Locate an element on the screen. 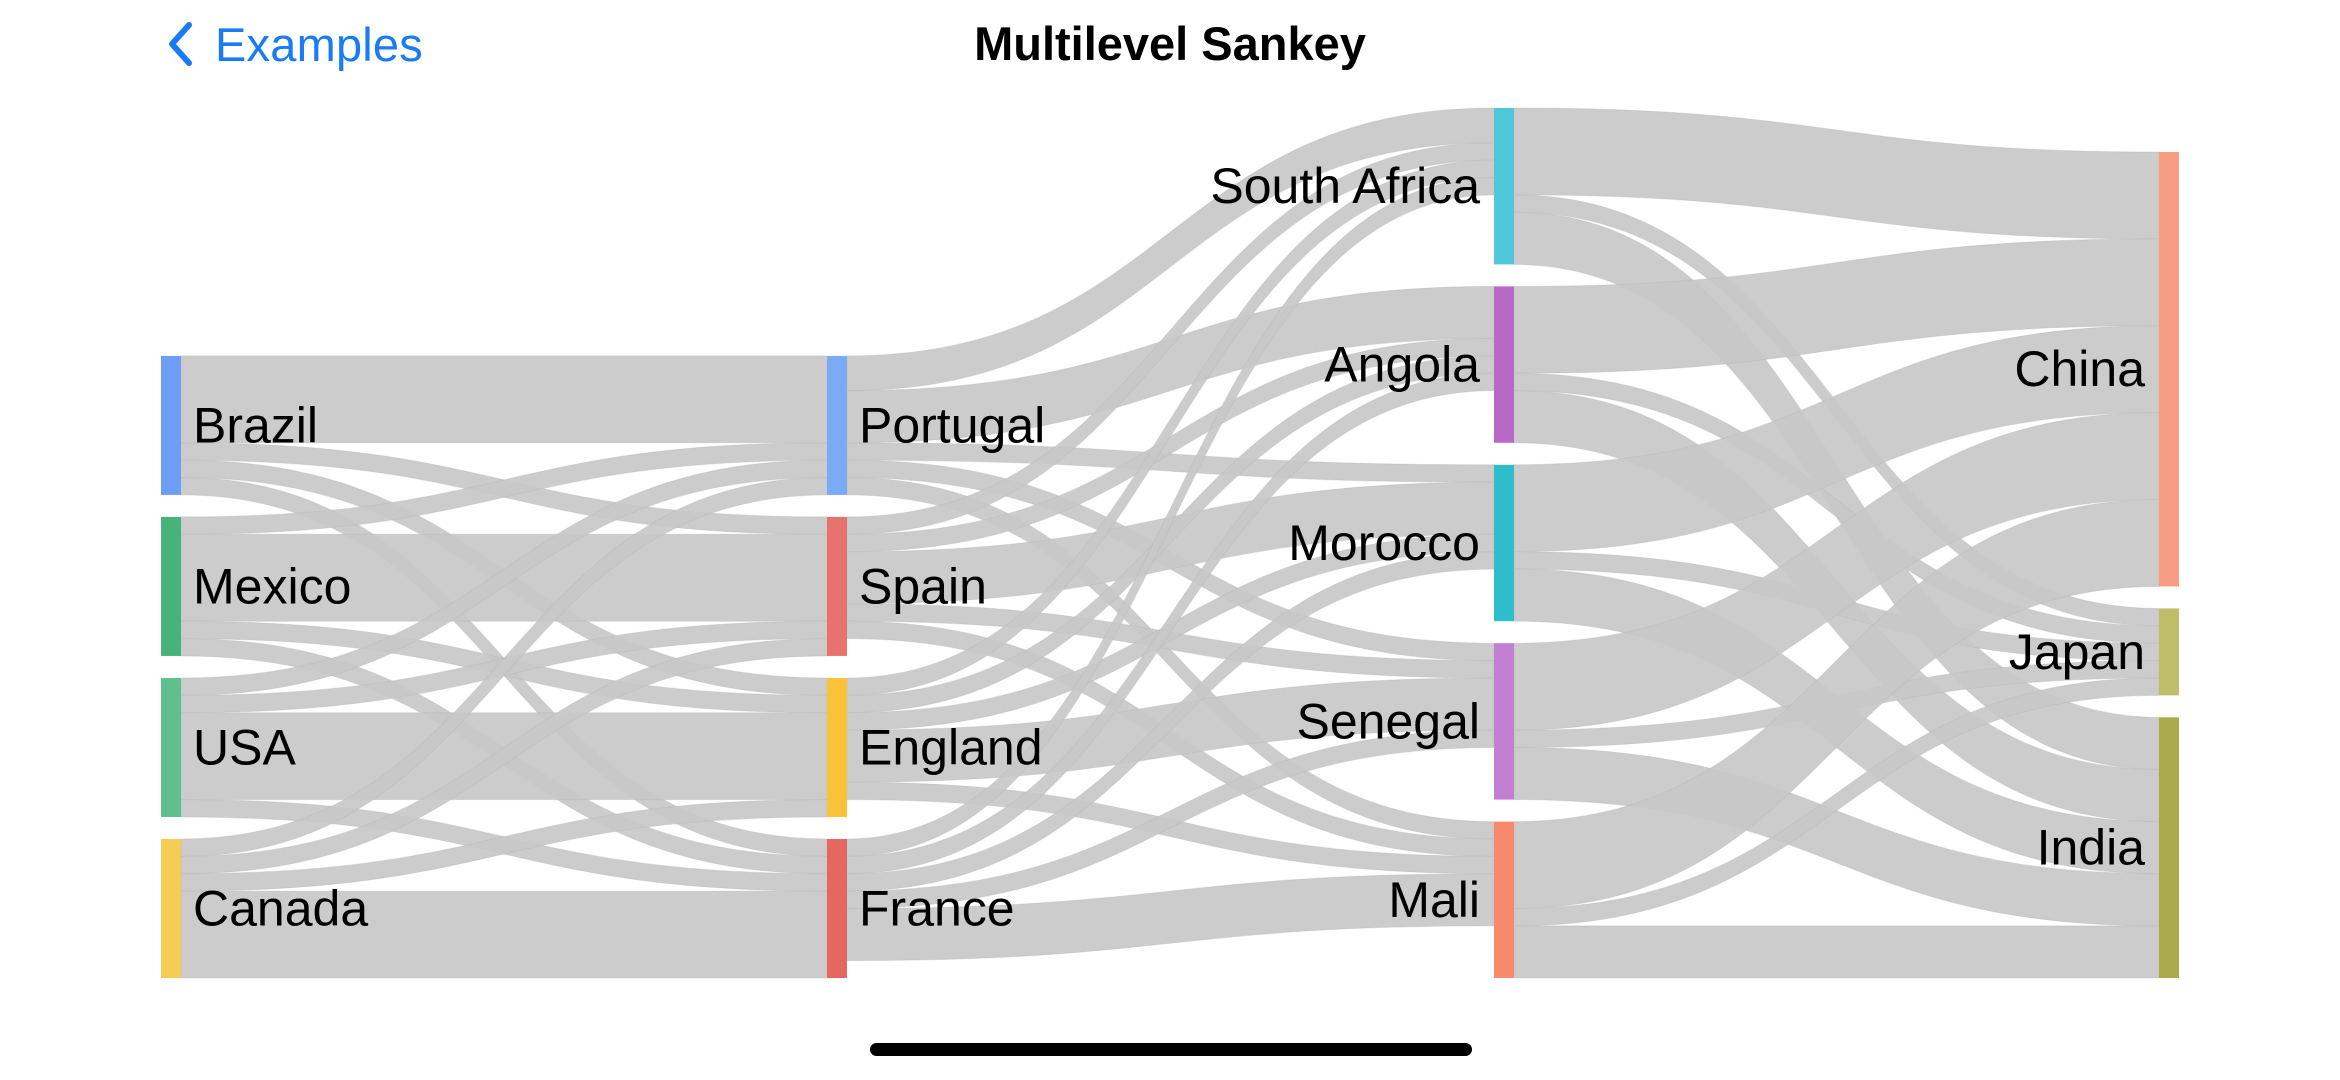  node-spain is located at coordinates (837, 586).